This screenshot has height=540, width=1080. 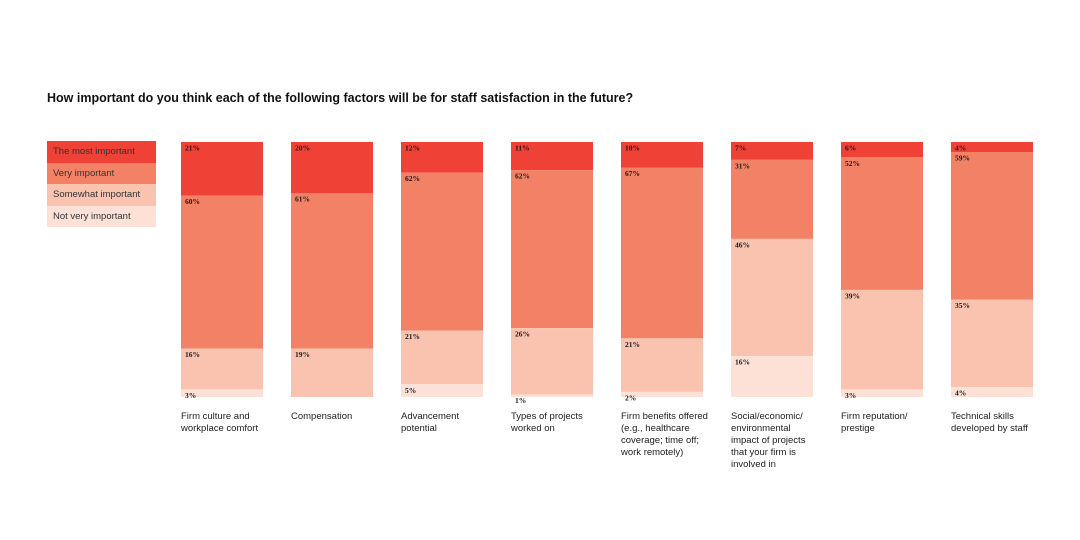 I want to click on data-label-most-important-4: 10%, so click(x=632, y=148).